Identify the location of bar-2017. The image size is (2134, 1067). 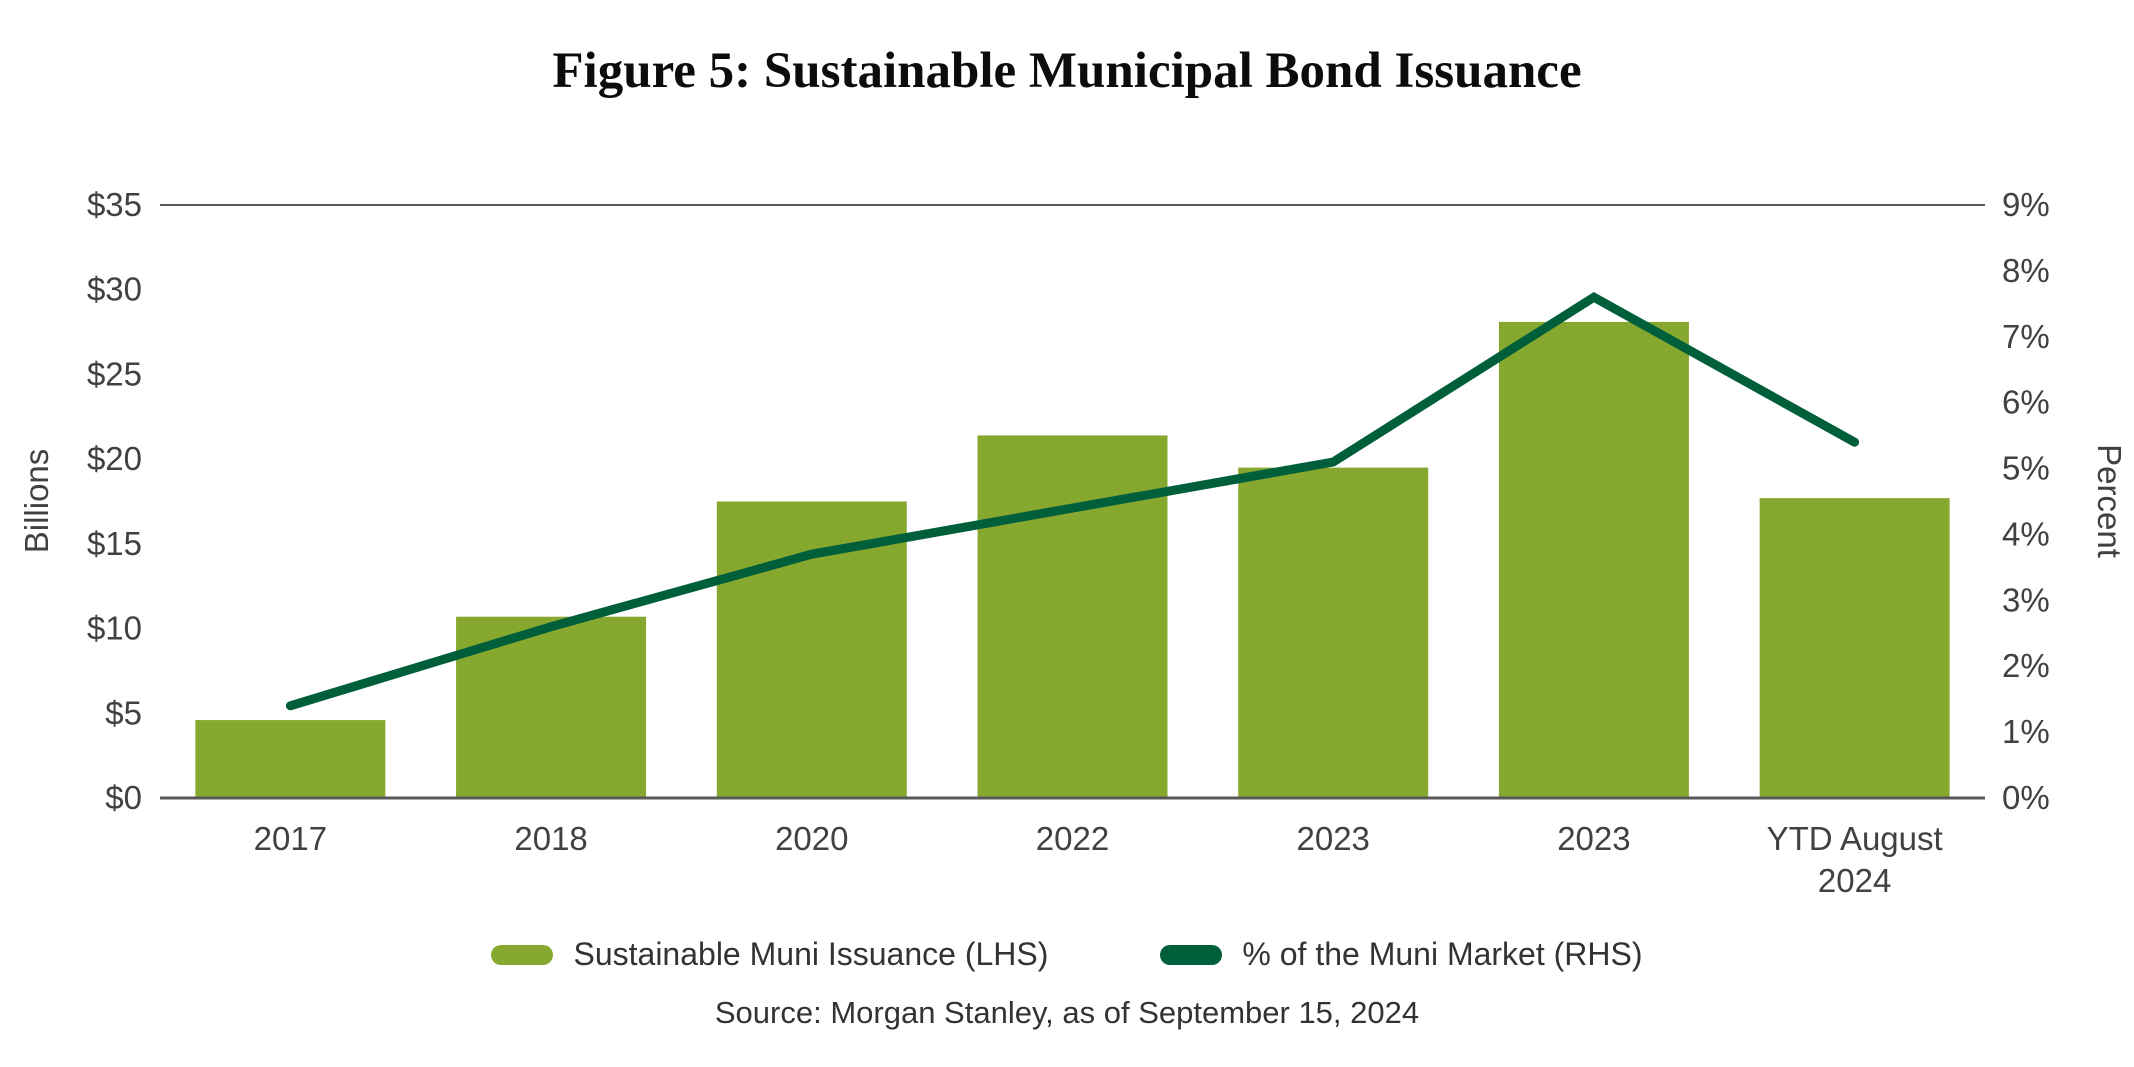
(290, 759).